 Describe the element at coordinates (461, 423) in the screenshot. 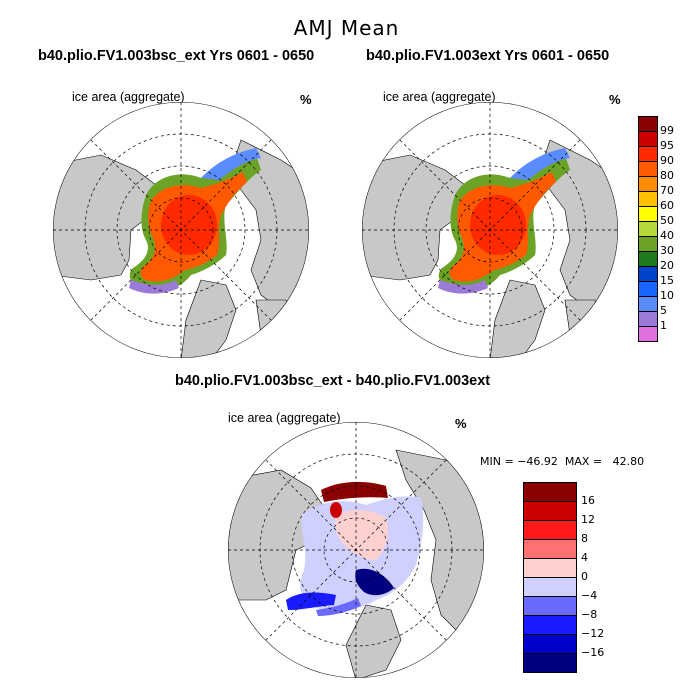

I see `diff-unit-label: %` at that location.